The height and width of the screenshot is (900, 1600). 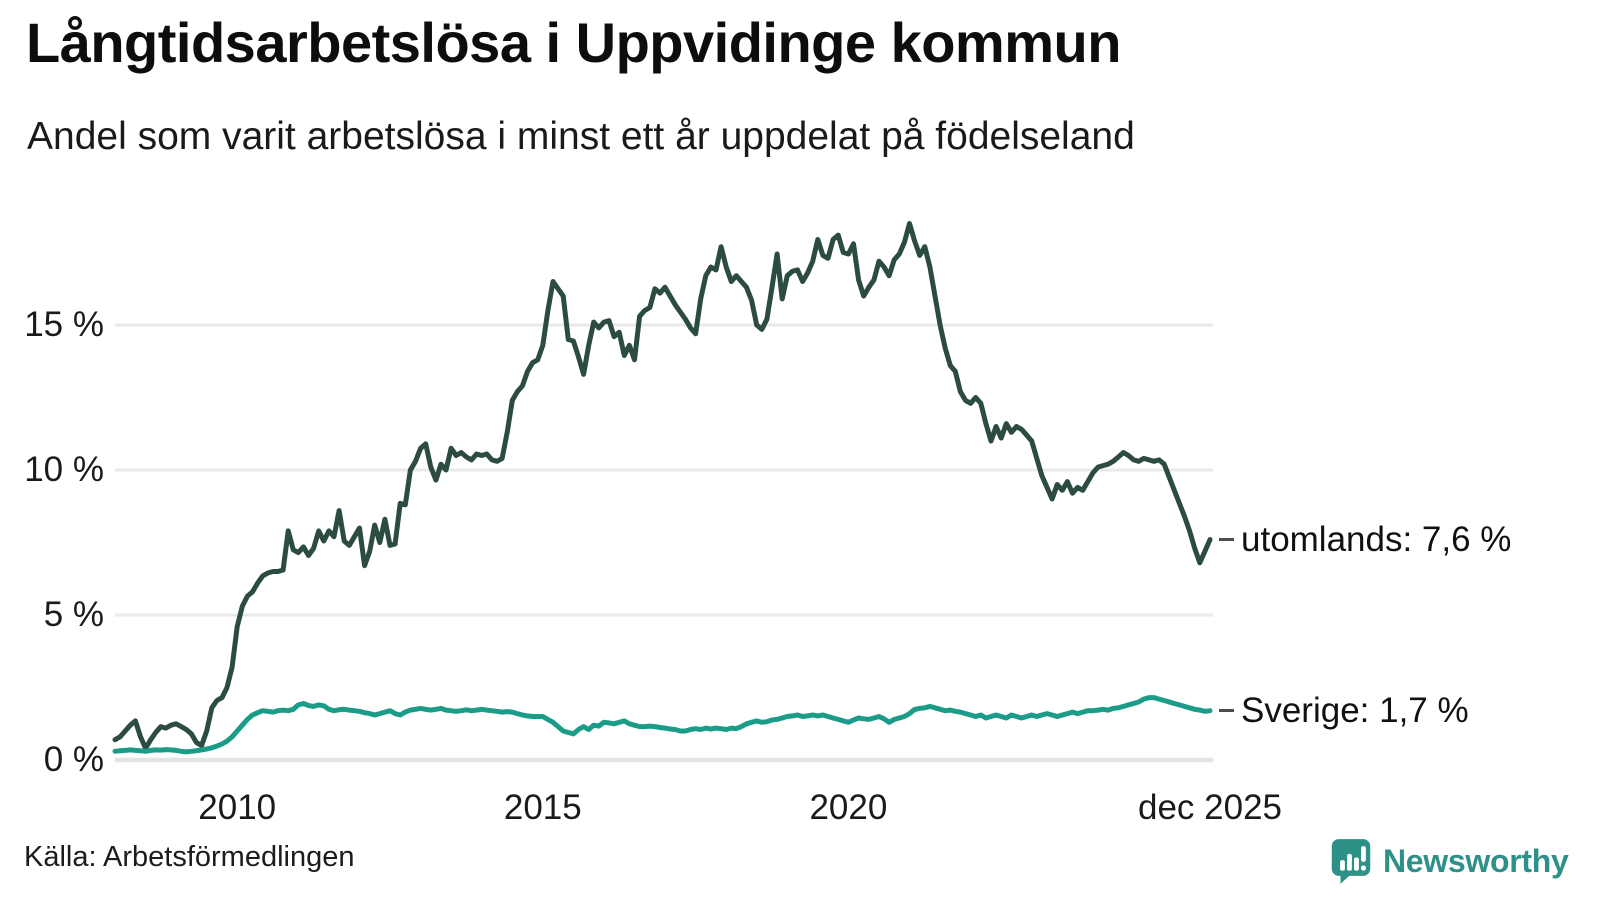 I want to click on y-tick-label: 15 %, so click(x=64, y=324).